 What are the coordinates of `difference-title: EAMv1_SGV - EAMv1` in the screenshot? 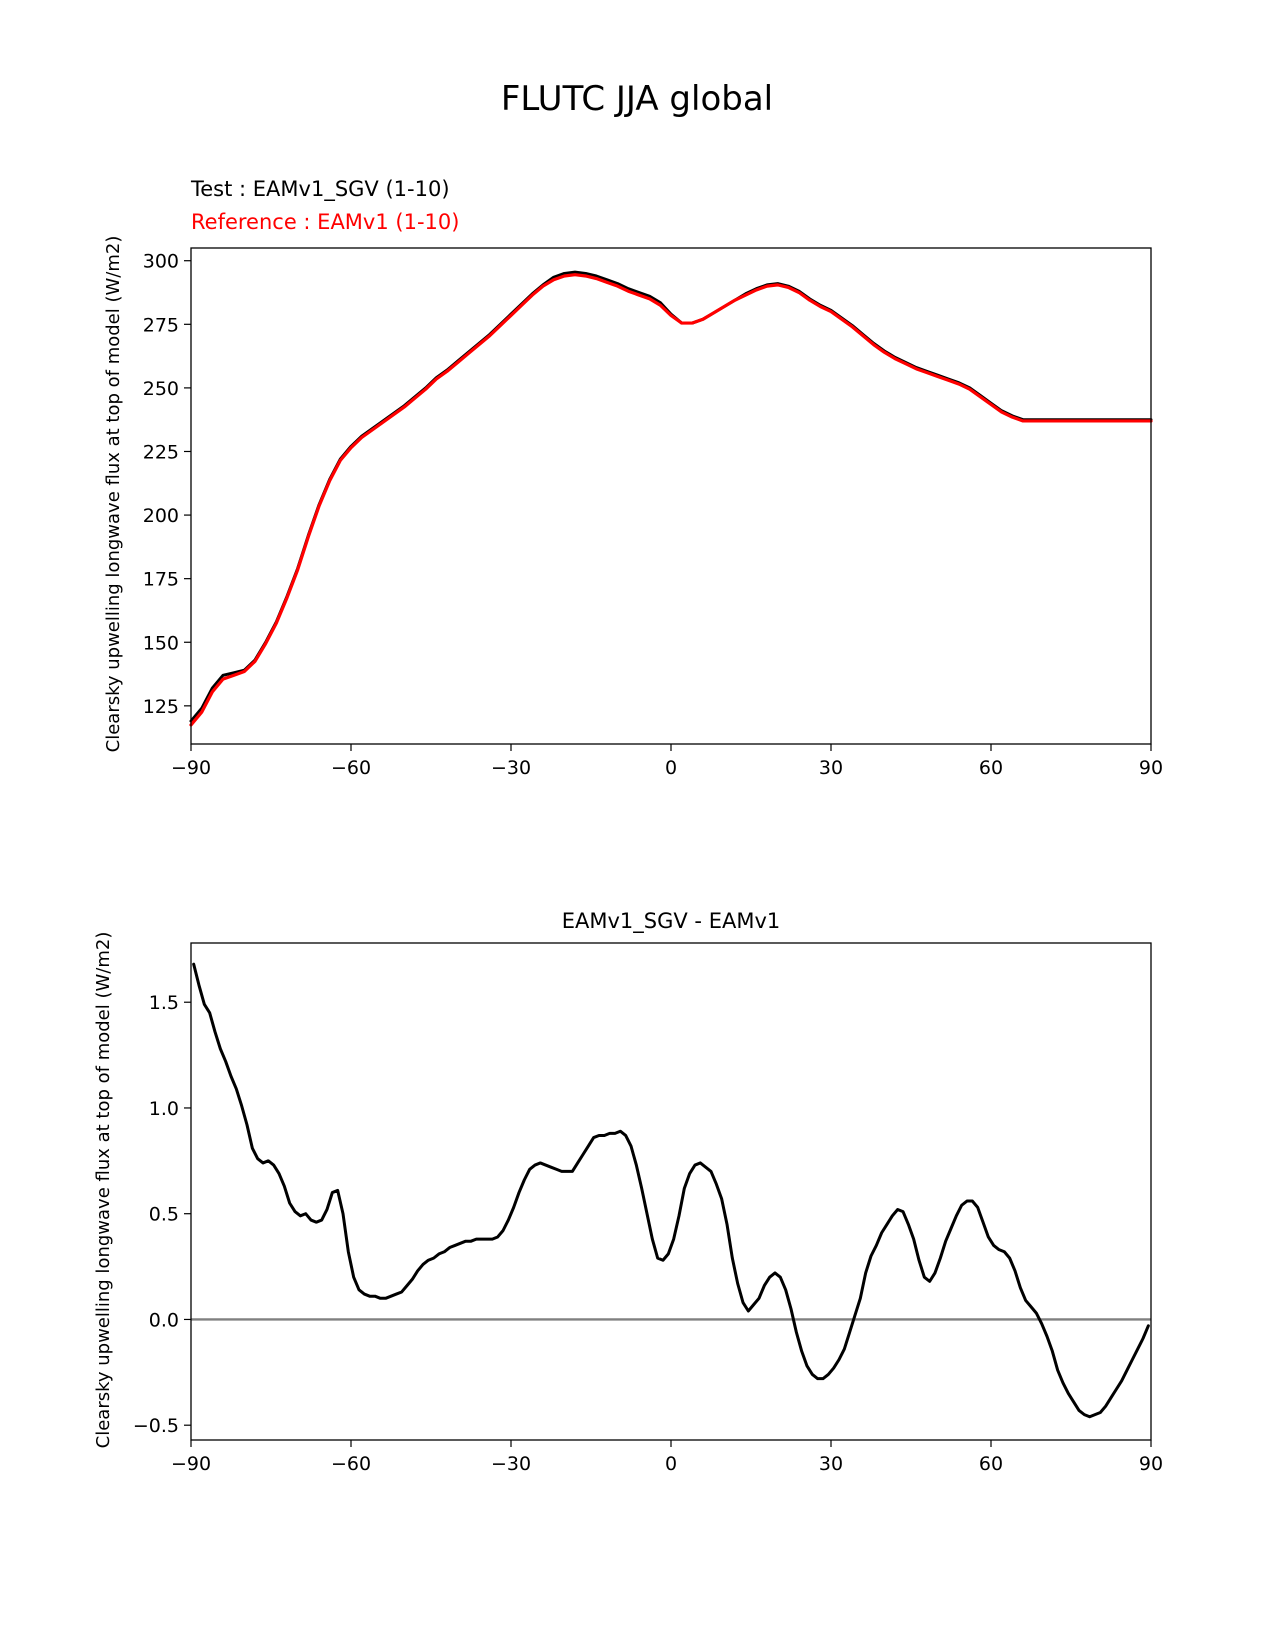 It's located at (671, 921).